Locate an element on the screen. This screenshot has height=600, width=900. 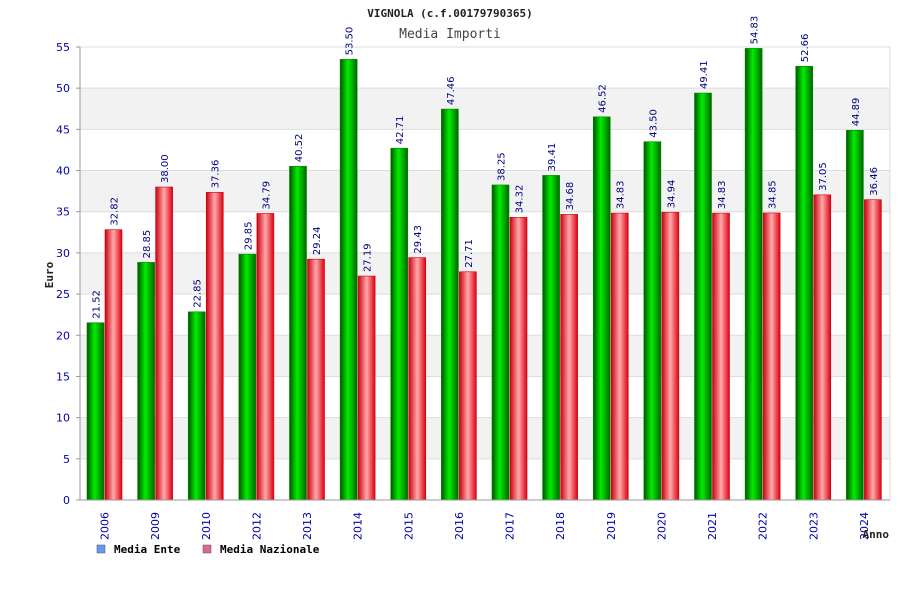
y-tick-label: 10 is located at coordinates (63, 418).